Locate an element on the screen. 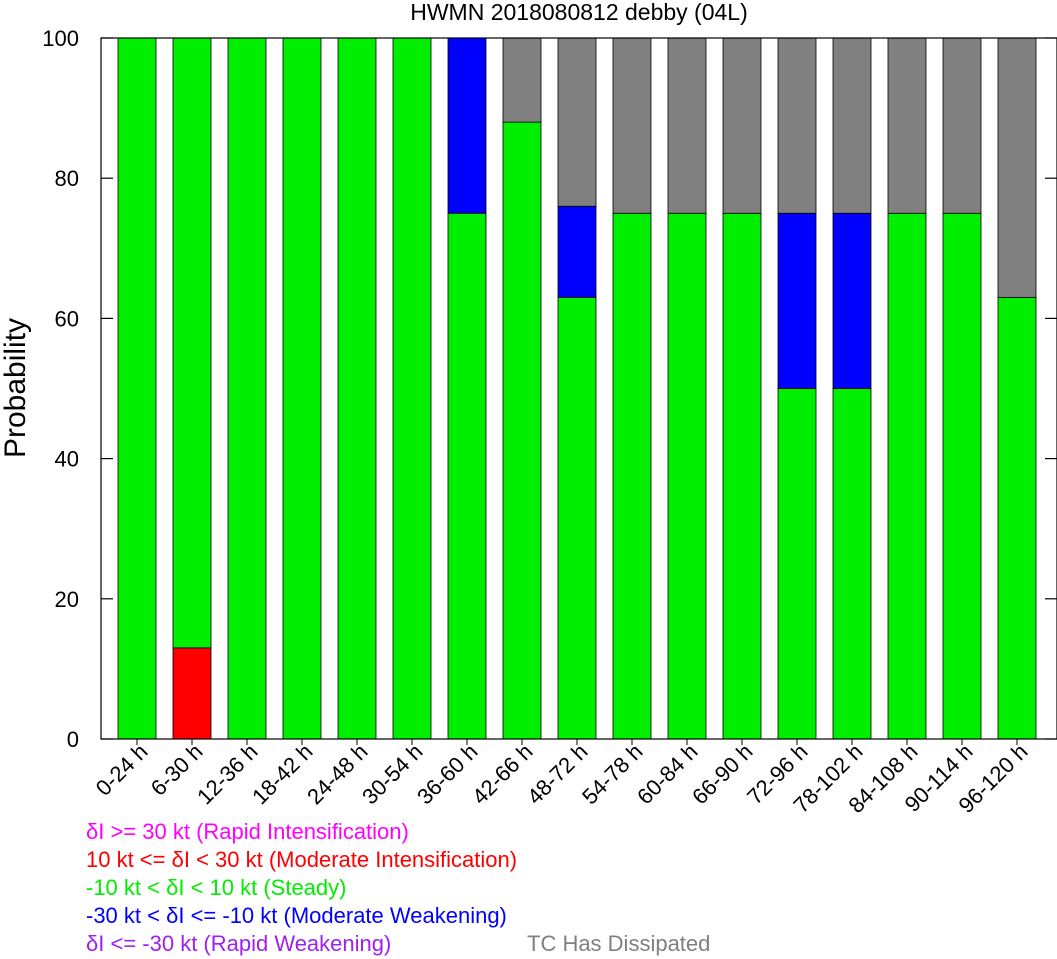 Image resolution: width=1057 pixels, height=959 pixels. legend-item-0: δI >= 30 kt (Rapid Intensification) is located at coordinates (247, 831).